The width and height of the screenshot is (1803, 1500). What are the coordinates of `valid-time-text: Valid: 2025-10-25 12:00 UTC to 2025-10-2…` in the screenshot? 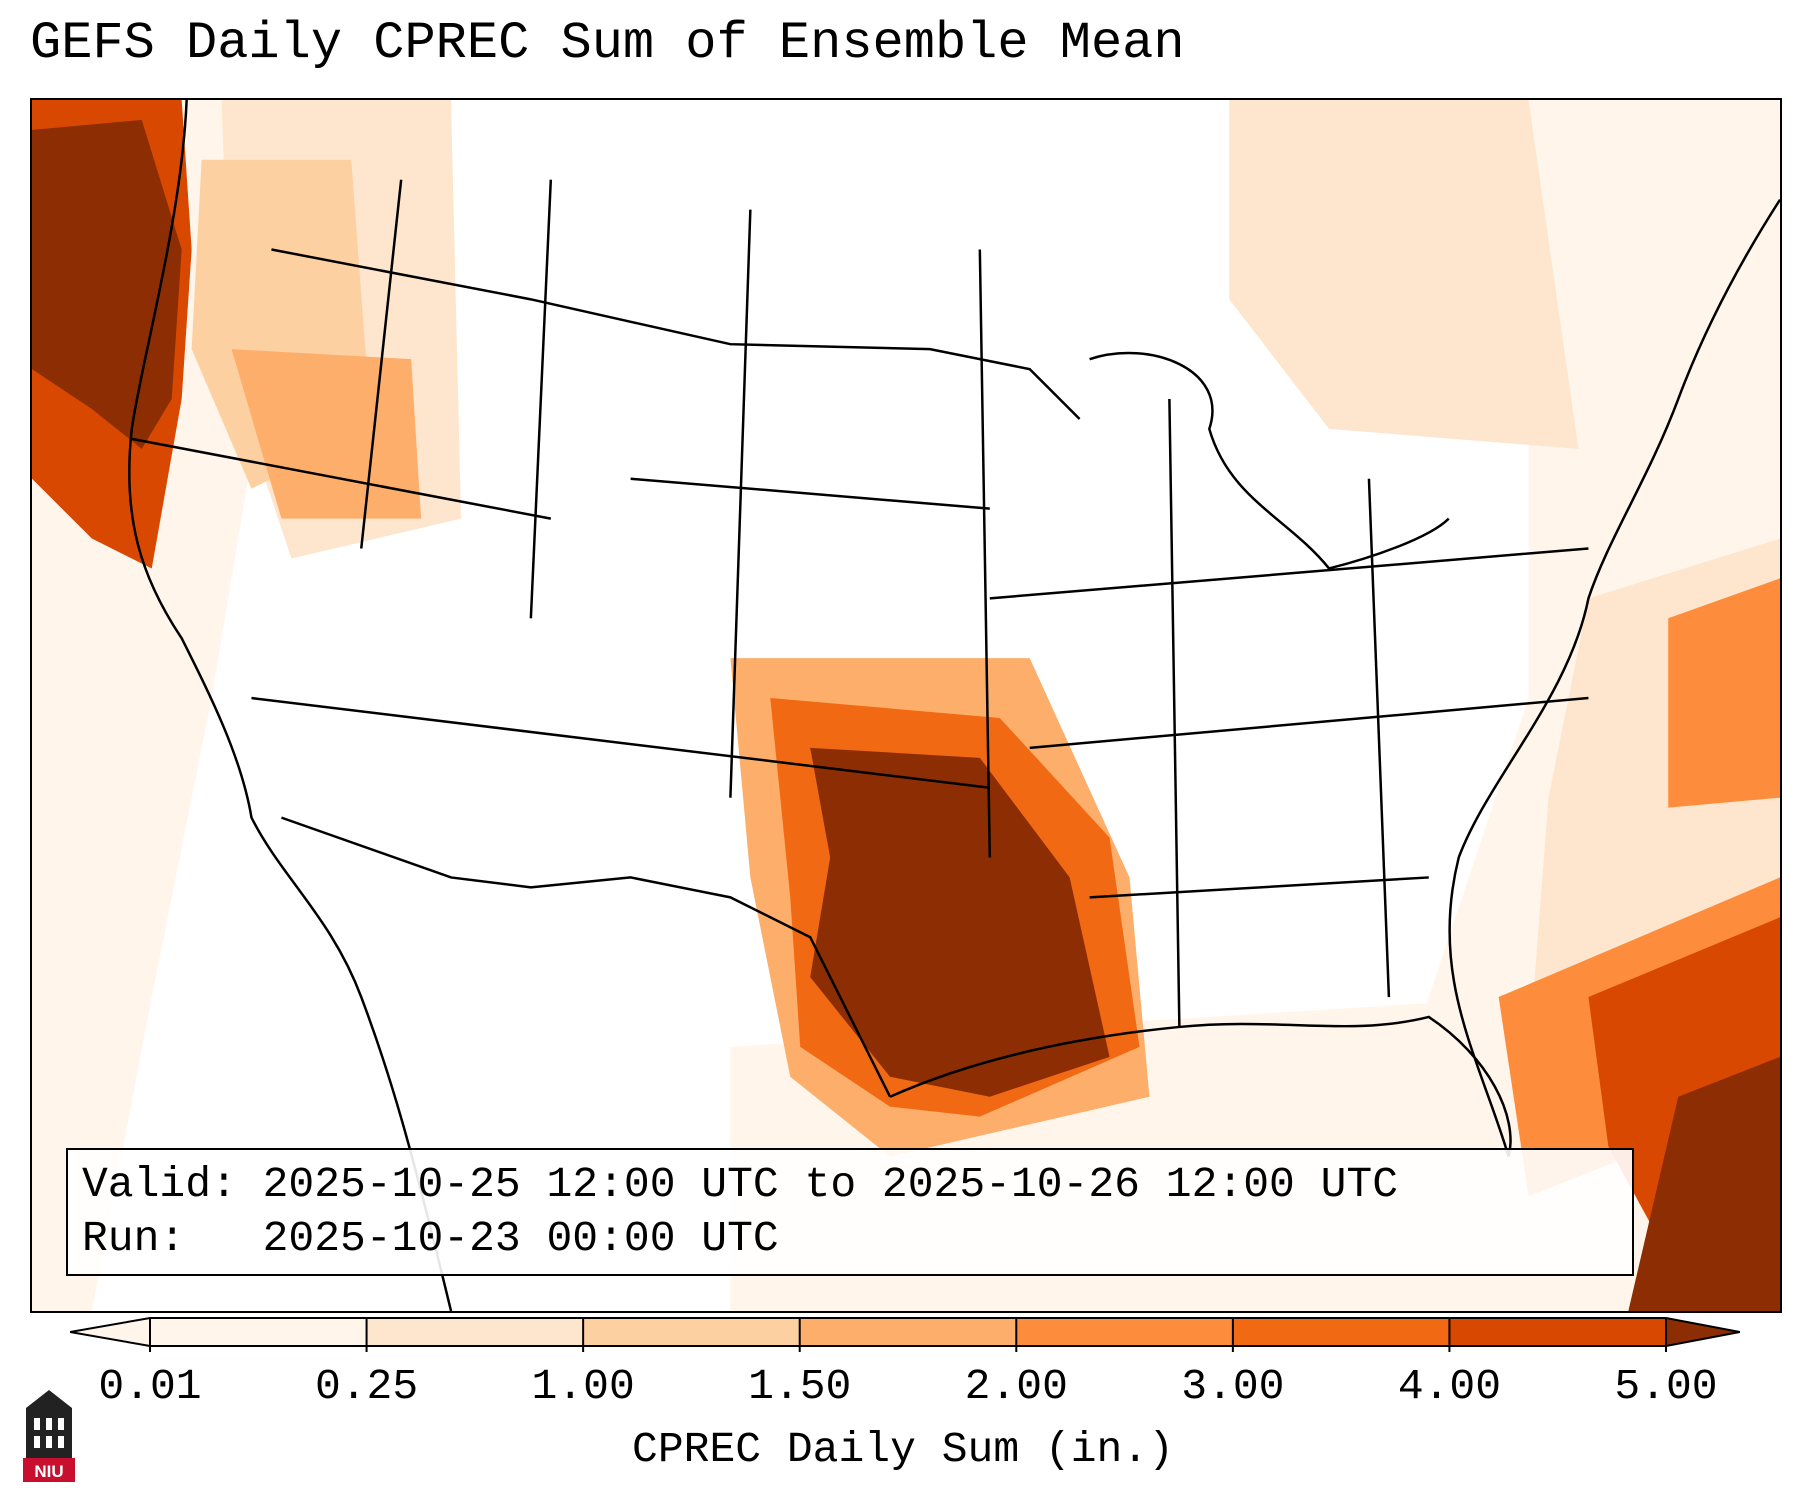 It's located at (740, 1184).